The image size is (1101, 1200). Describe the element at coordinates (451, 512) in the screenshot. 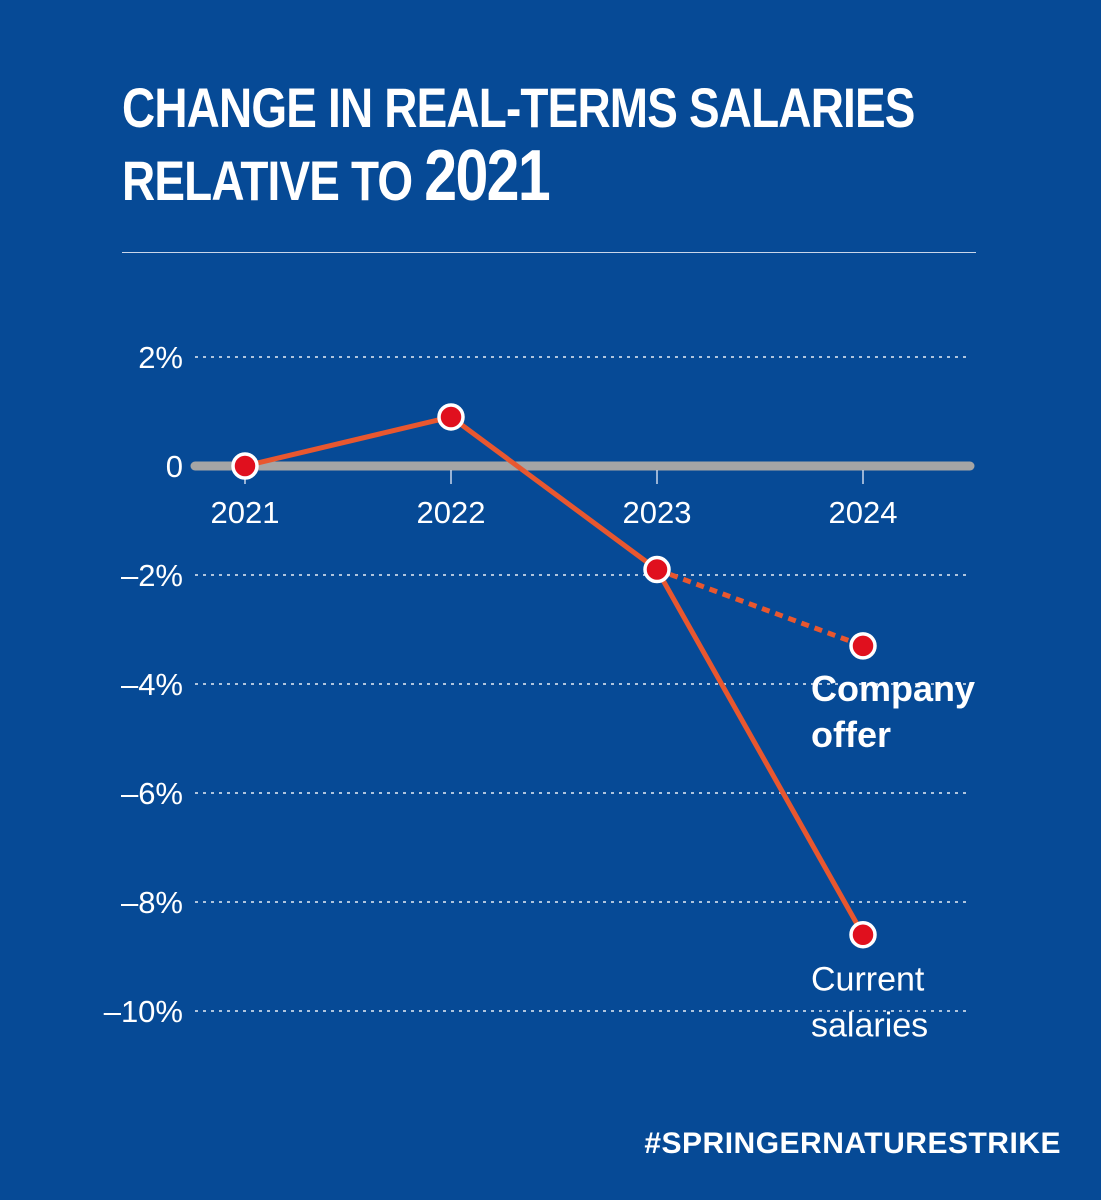

I see `x-tick-label: 2022` at that location.